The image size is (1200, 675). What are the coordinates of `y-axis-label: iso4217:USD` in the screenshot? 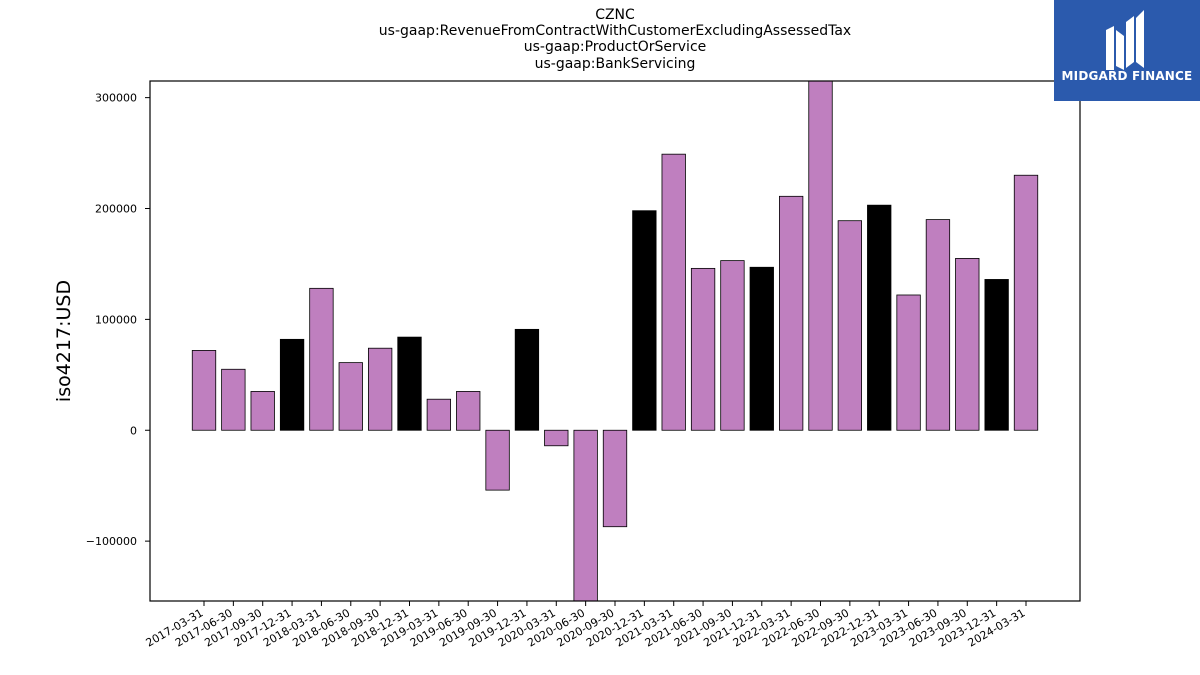 It's located at (64, 341).